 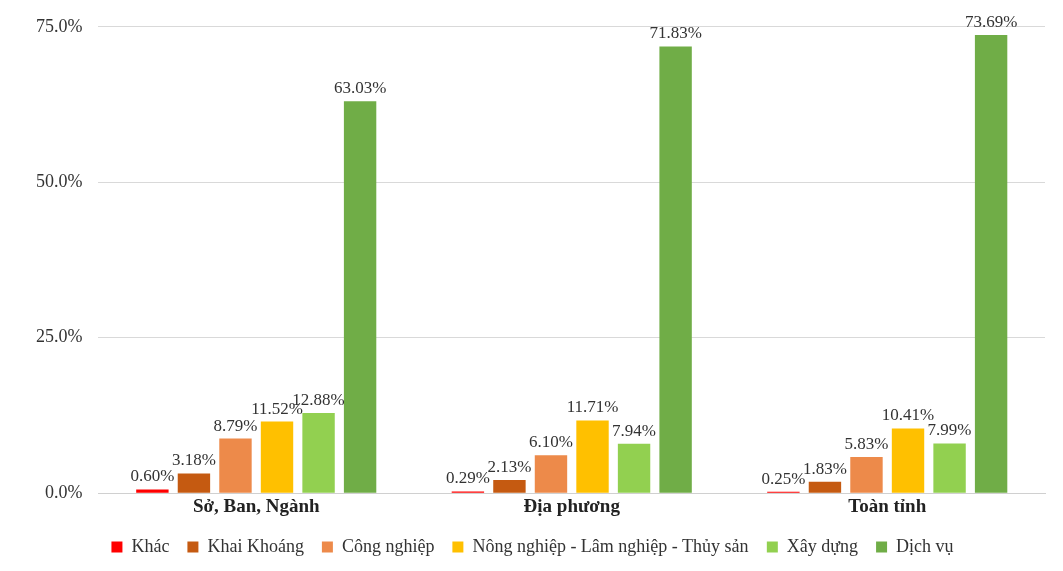 I want to click on data-label: 71.83%, so click(x=675, y=33).